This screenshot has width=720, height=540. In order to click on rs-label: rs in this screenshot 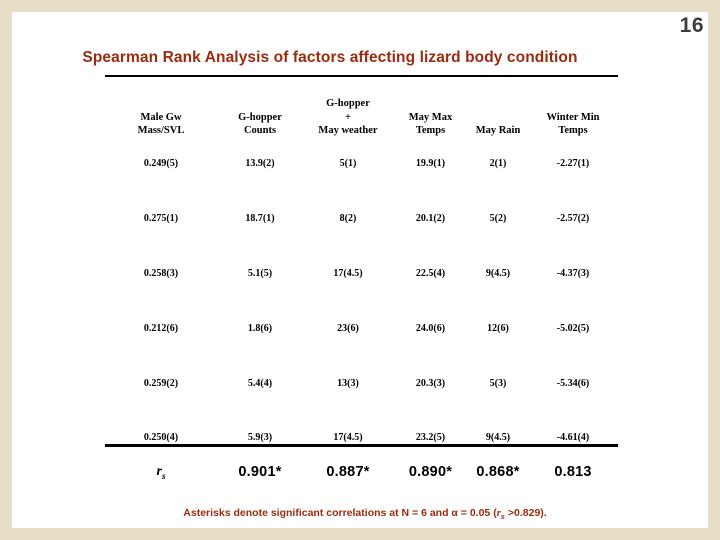, I will do `click(161, 472)`.